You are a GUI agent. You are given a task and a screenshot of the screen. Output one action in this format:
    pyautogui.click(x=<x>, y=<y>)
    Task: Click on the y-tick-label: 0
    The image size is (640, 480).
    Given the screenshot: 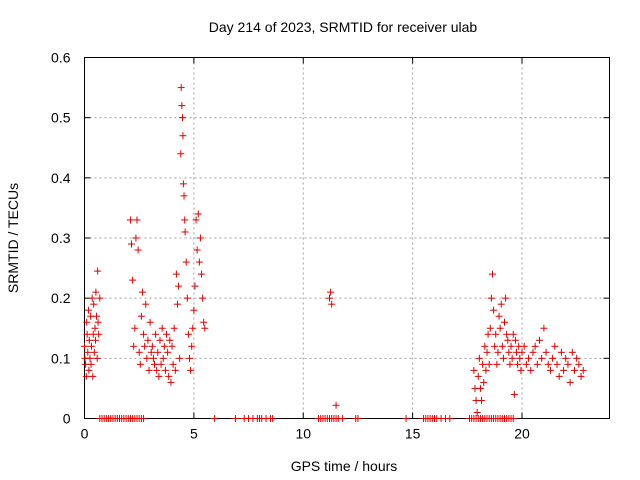 What is the action you would take?
    pyautogui.click(x=67, y=419)
    